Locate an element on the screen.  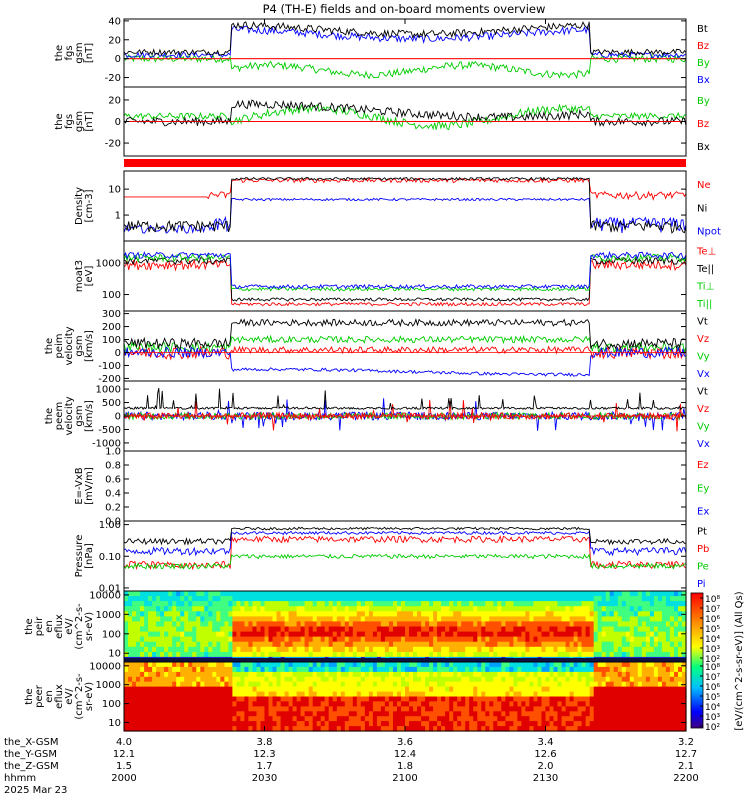
y-axis-label: the peer en eflux eV/(cm^2-s-sr-eV) is located at coordinates (59, 696).